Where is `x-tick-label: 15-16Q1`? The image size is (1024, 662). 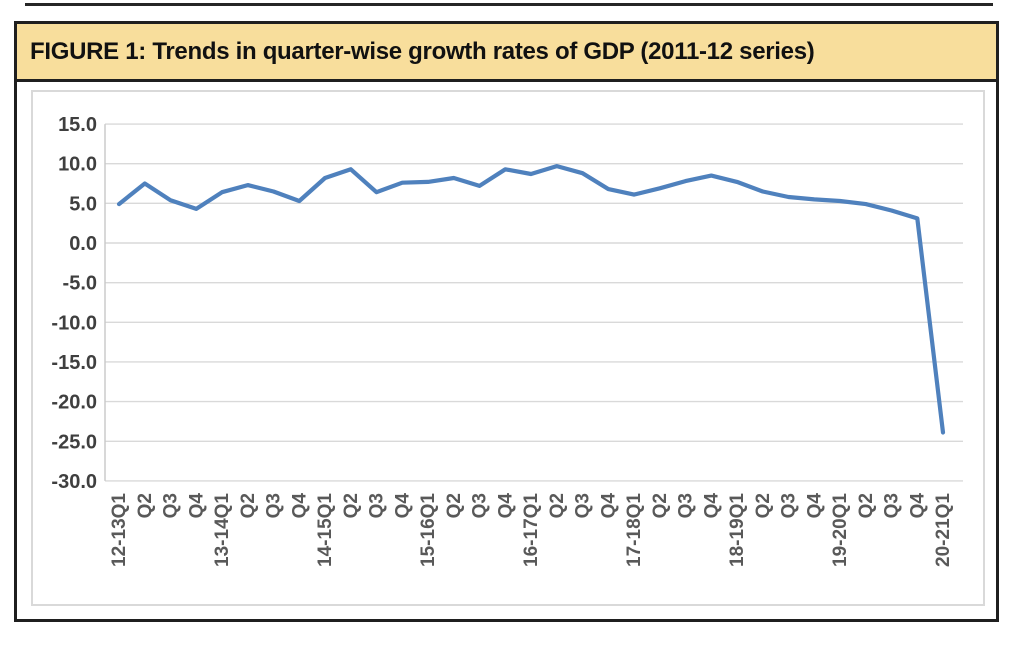 x-tick-label: 15-16Q1 is located at coordinates (428, 530).